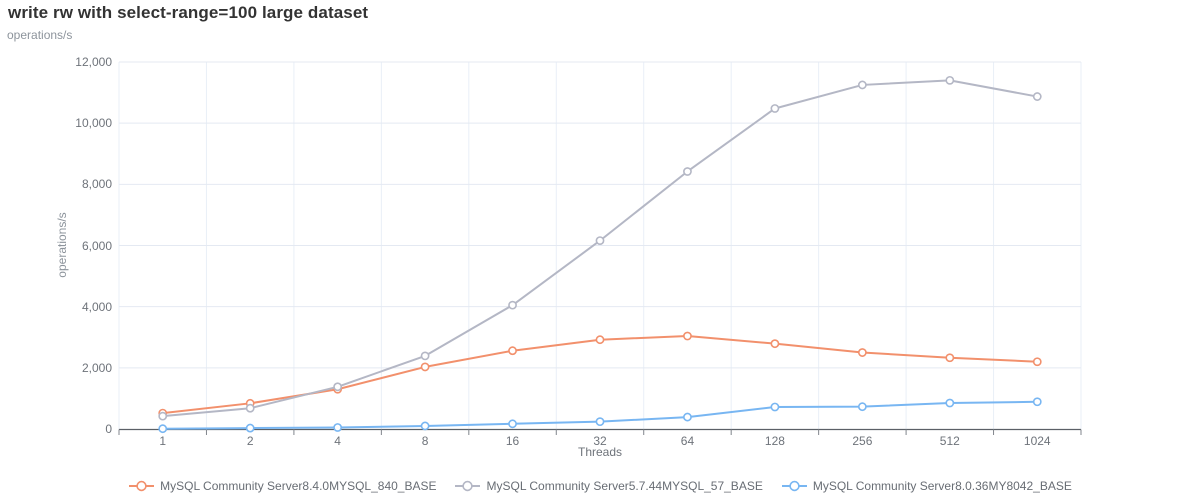  I want to click on x-tick-label: 4, so click(337, 441).